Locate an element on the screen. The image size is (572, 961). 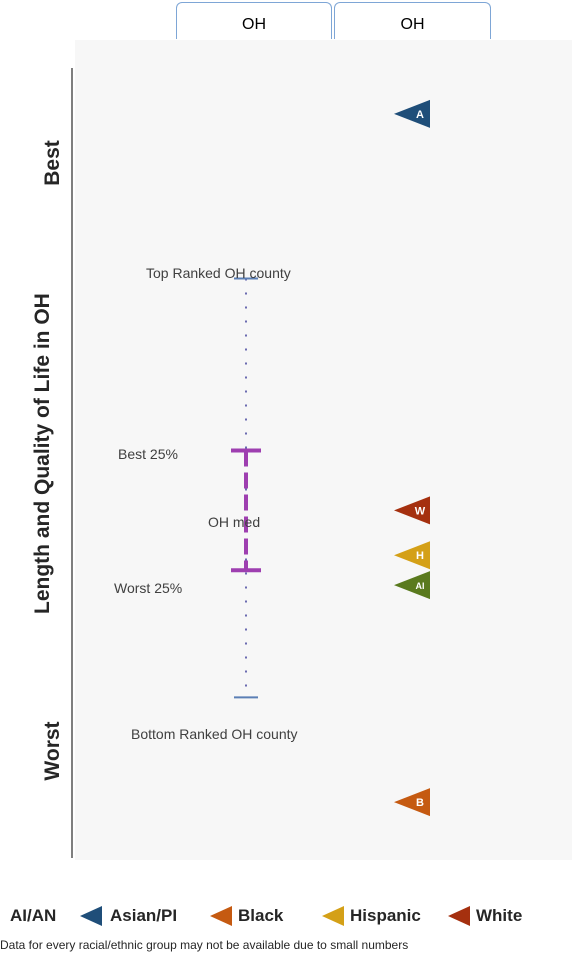
marker-triangle-black is located at coordinates (412, 802).